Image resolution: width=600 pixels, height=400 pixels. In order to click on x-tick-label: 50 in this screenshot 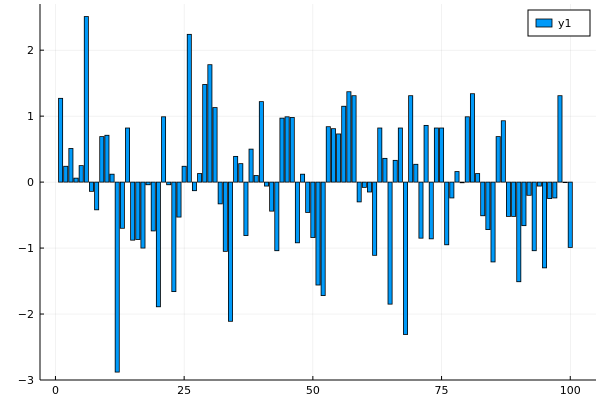, I will do `click(313, 390)`.